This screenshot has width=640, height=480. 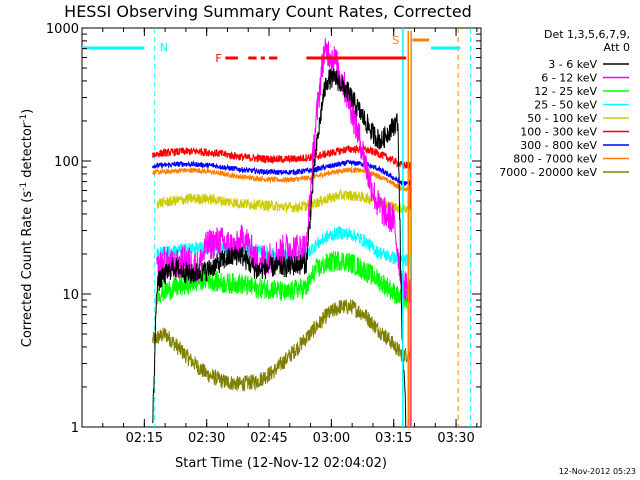 I want to click on legend-label: 300 - 800 keV, so click(x=558, y=145).